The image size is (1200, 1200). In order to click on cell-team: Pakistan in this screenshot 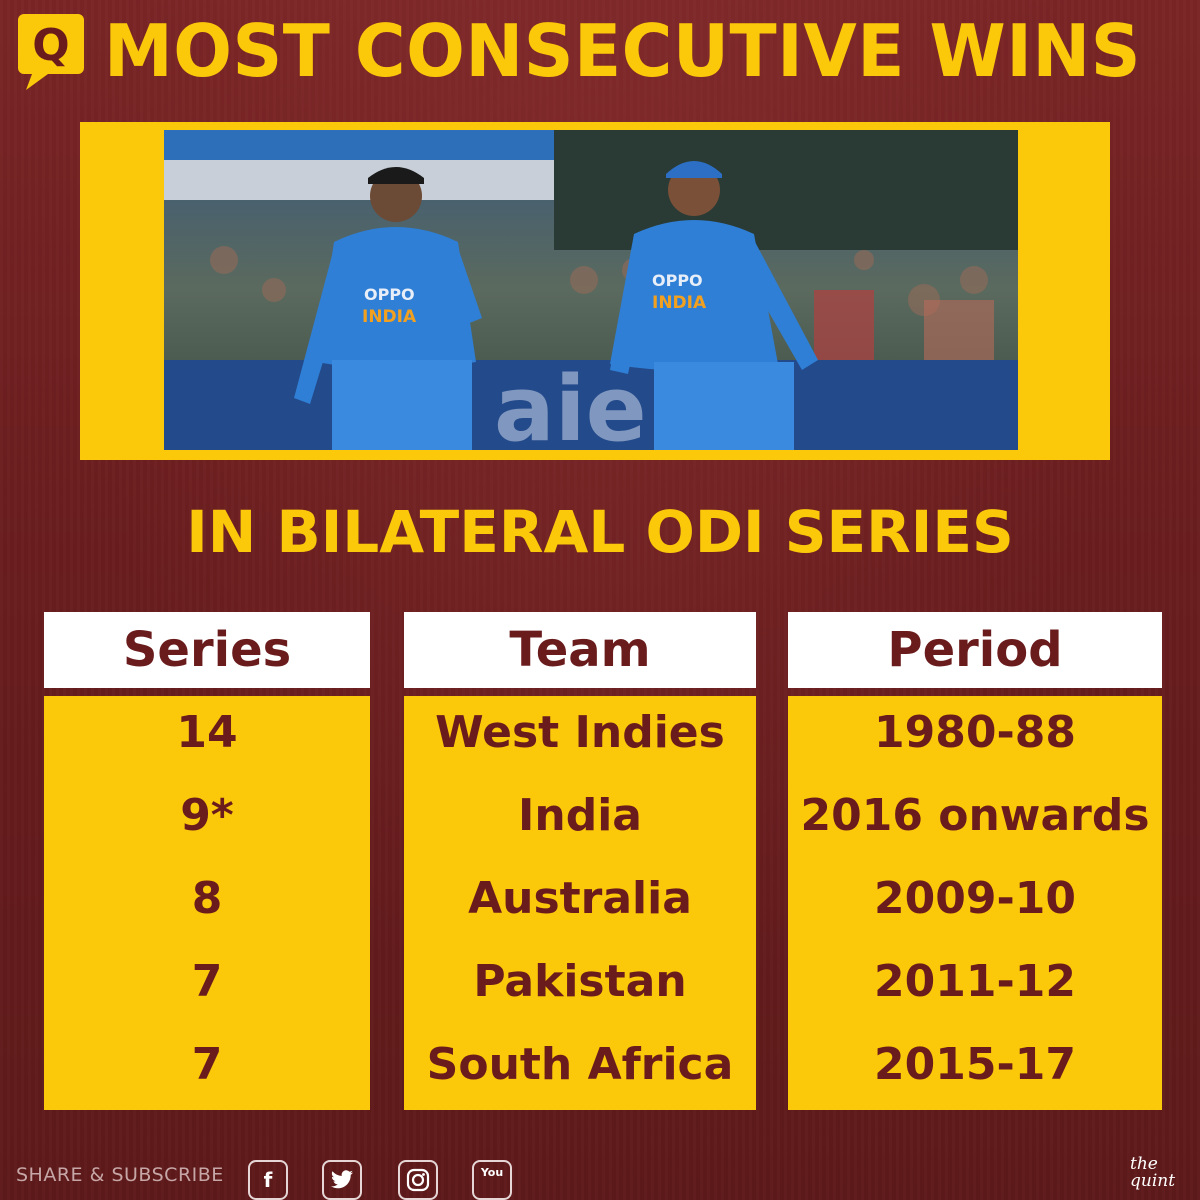, I will do `click(580, 981)`.